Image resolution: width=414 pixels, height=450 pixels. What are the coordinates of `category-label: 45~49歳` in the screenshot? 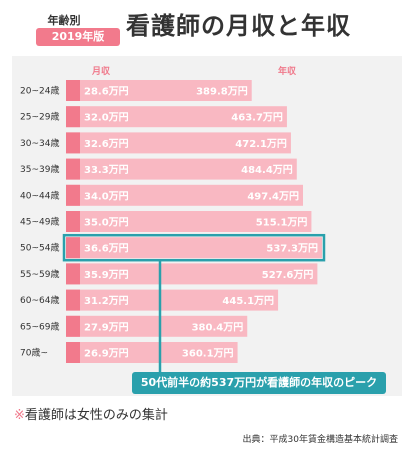 It's located at (39, 222).